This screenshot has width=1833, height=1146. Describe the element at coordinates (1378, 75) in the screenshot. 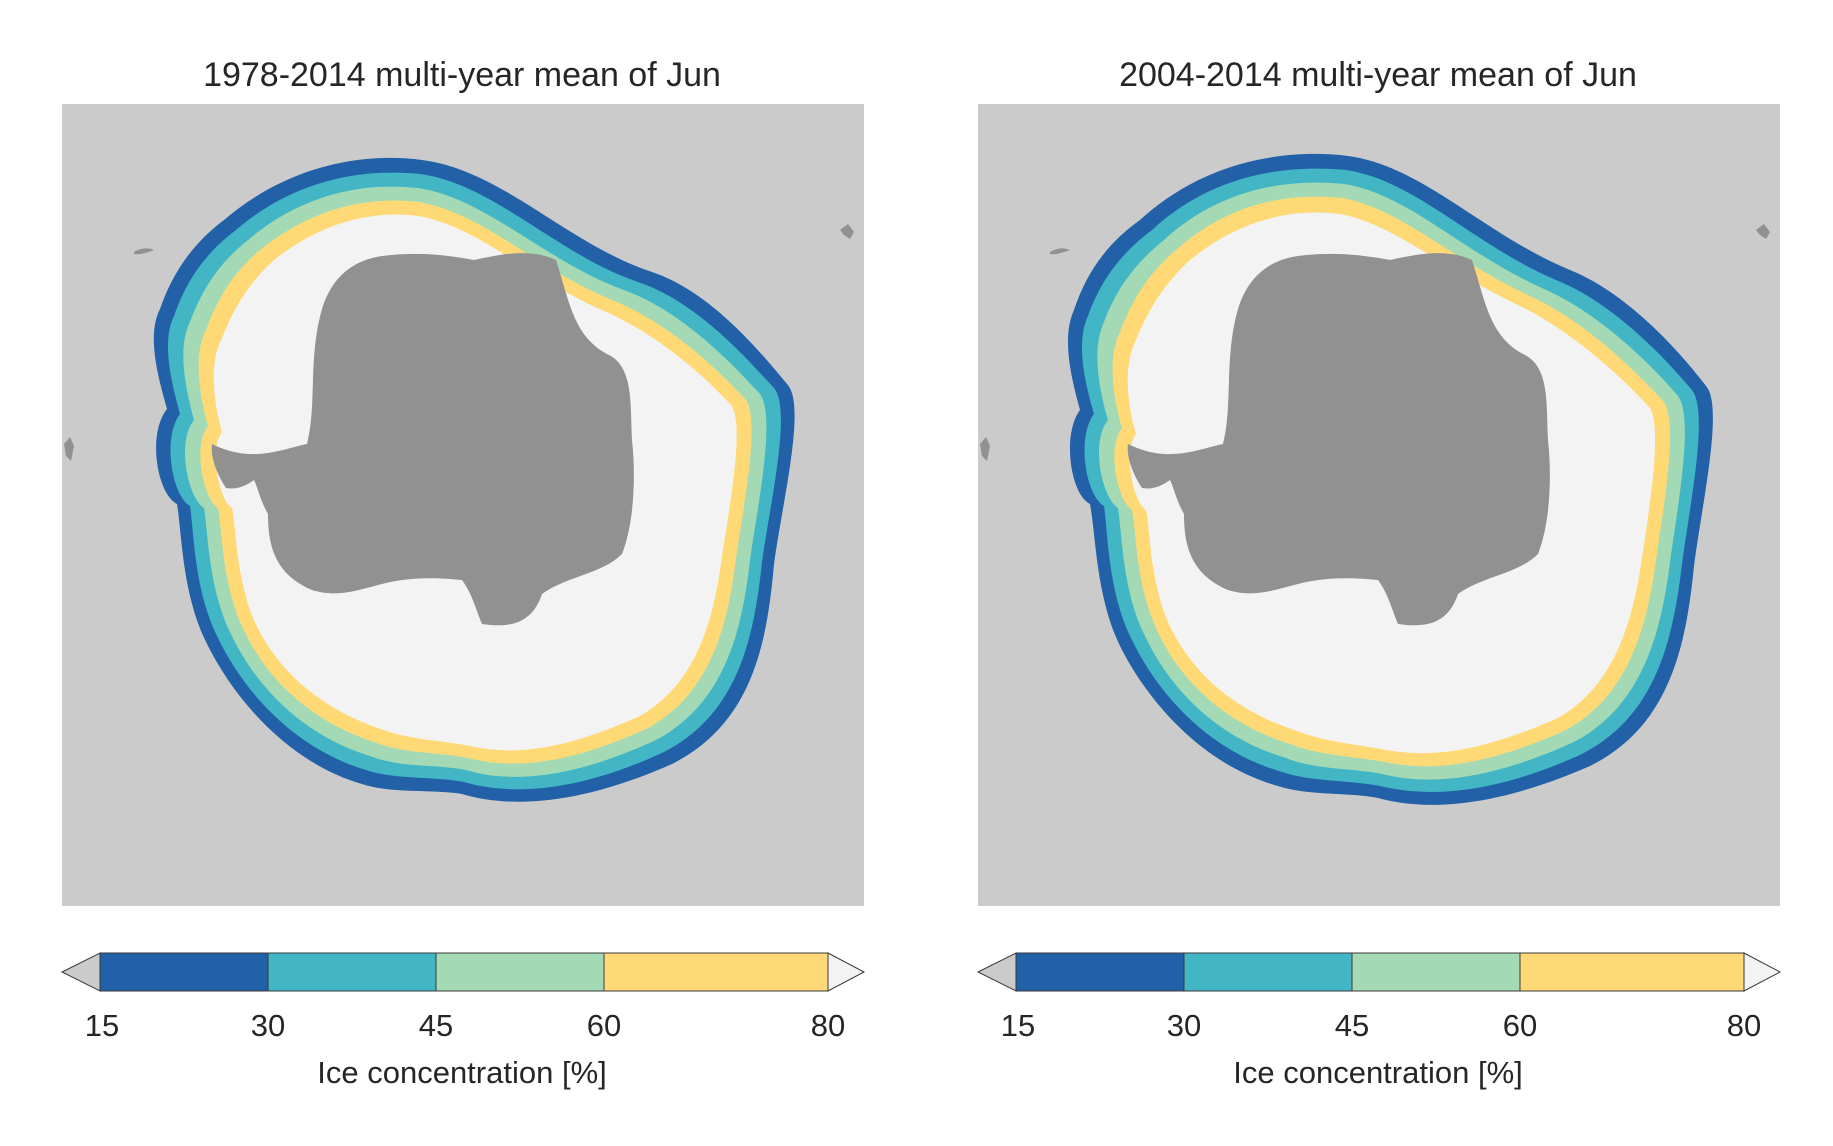

I see `panel-title: 2004-2014 multi-year mean of Jun` at that location.